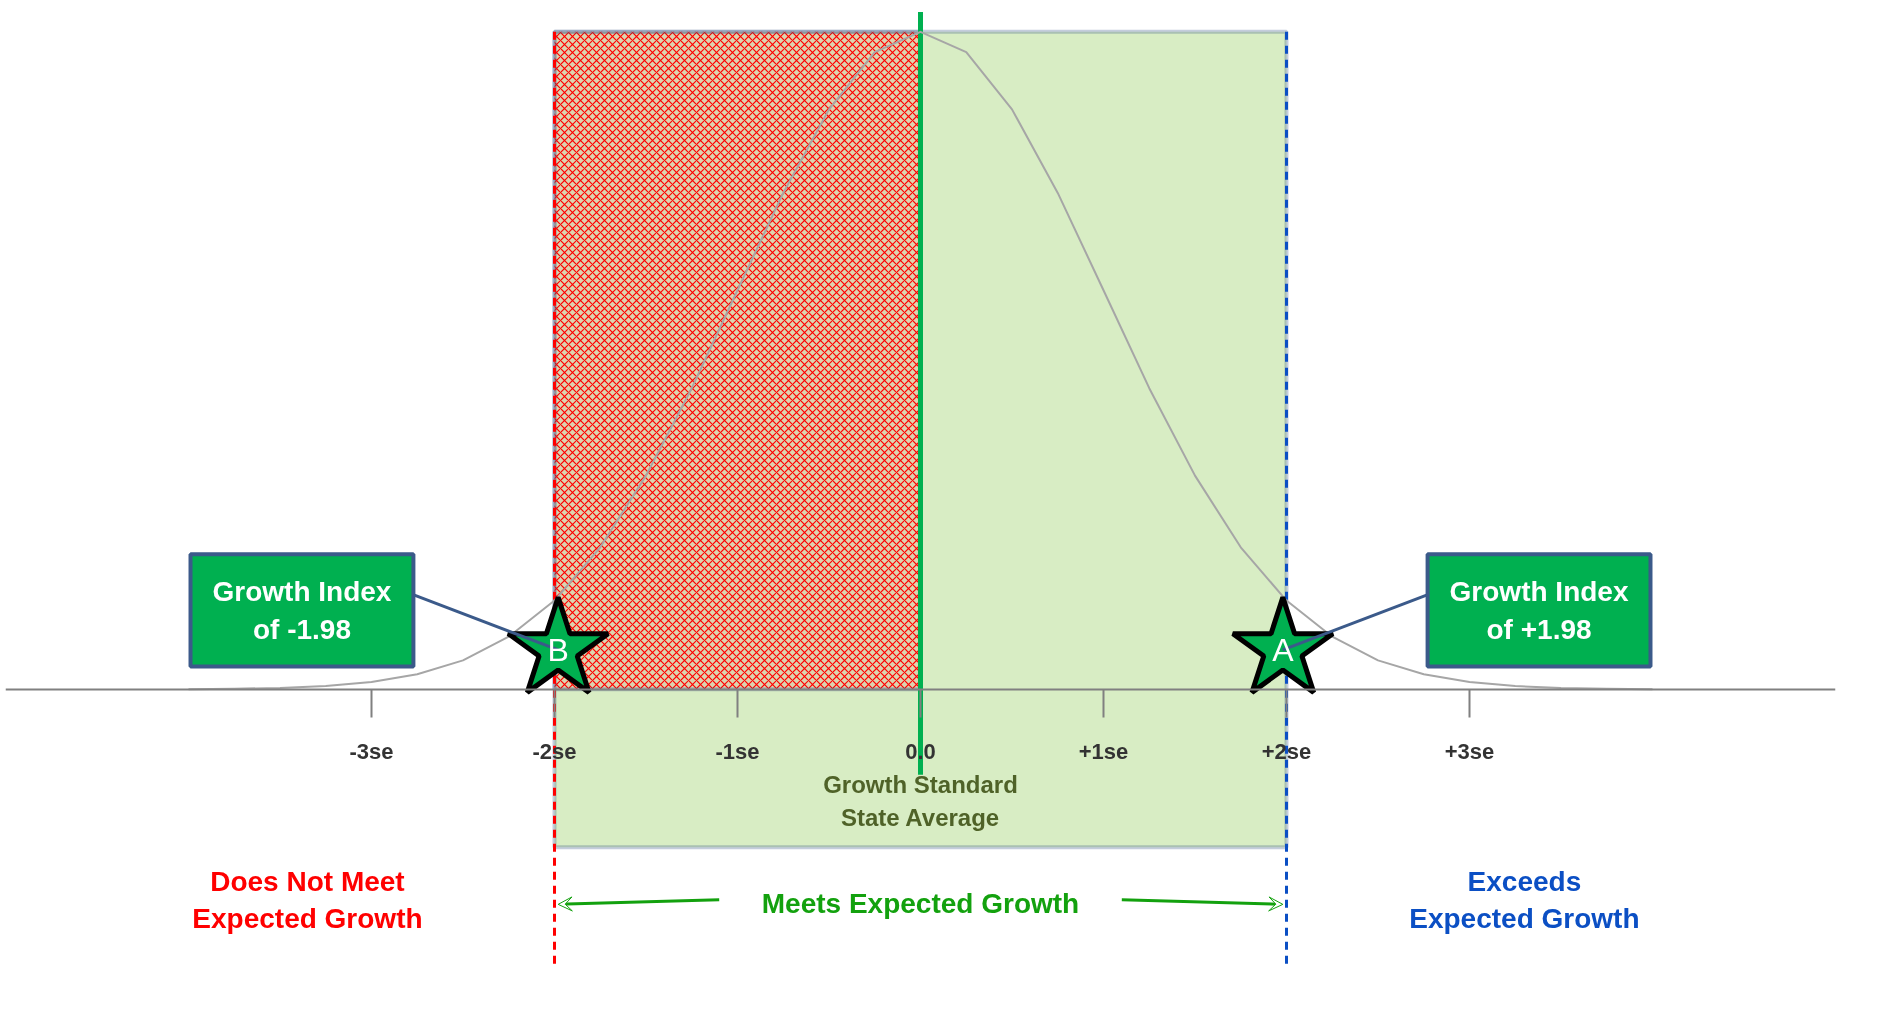  What do you see at coordinates (302, 610) in the screenshot?
I see `annotation: Growth Index of -1.98` at bounding box center [302, 610].